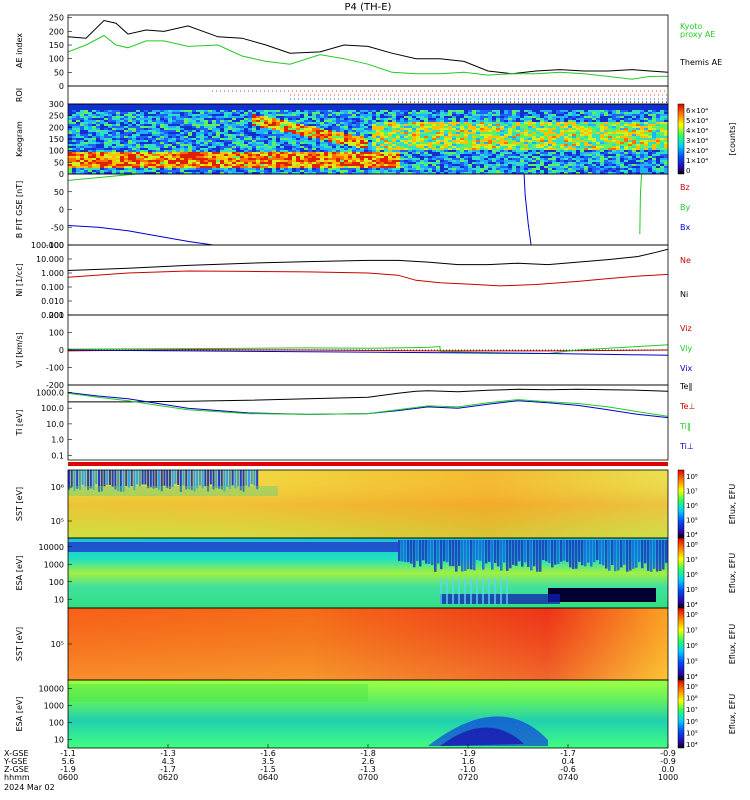  I want to click on temperature-panel-bg, so click(368, 422).